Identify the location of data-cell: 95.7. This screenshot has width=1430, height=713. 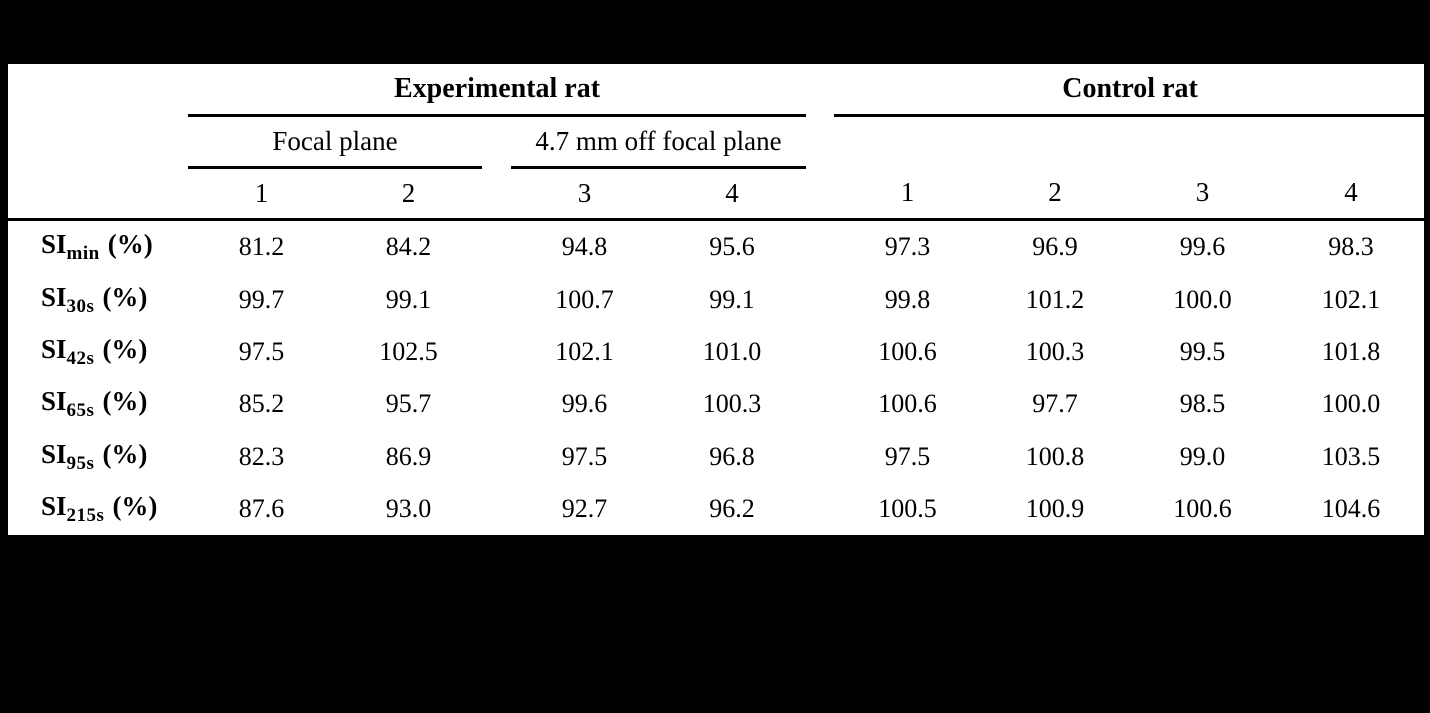
(408, 404).